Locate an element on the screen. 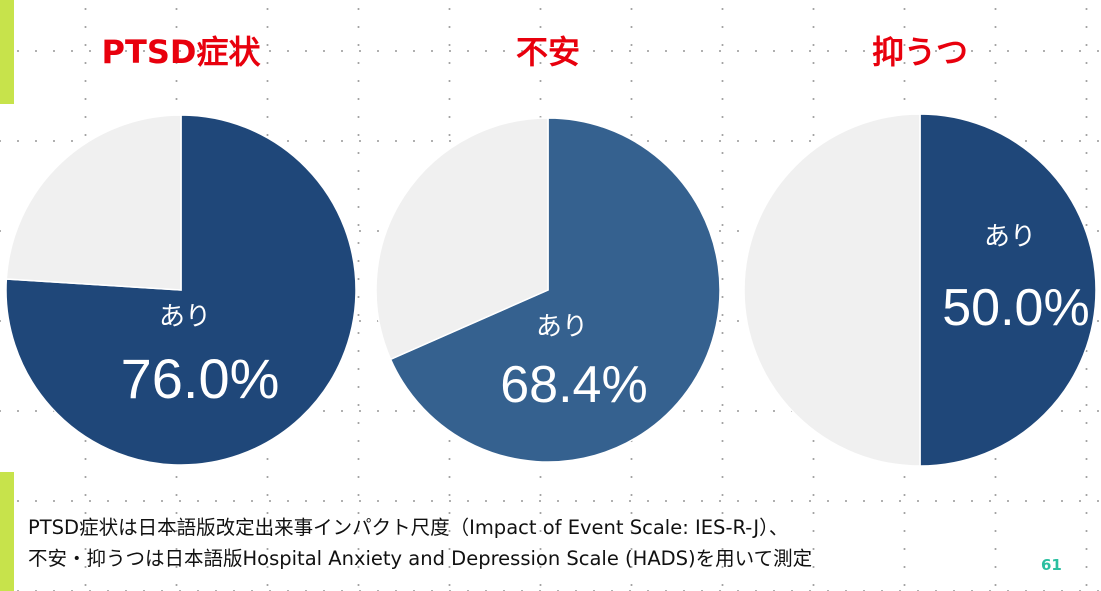 The width and height of the screenshot is (1101, 591). slice-value-label: 50.0% is located at coordinates (1015, 308).